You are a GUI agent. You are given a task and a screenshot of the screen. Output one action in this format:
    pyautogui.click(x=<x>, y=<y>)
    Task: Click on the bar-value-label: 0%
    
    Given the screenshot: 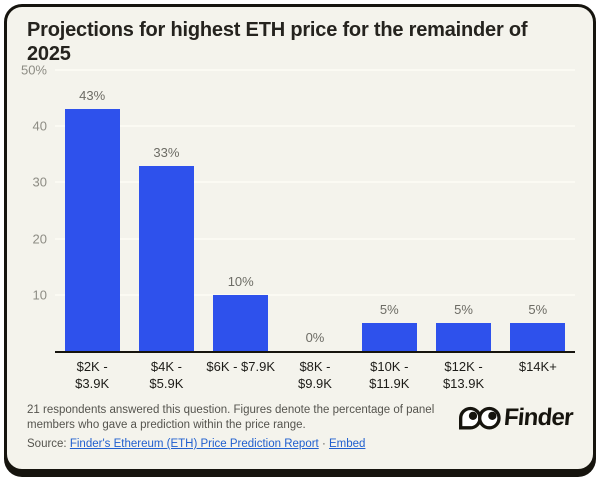 What is the action you would take?
    pyautogui.click(x=315, y=337)
    